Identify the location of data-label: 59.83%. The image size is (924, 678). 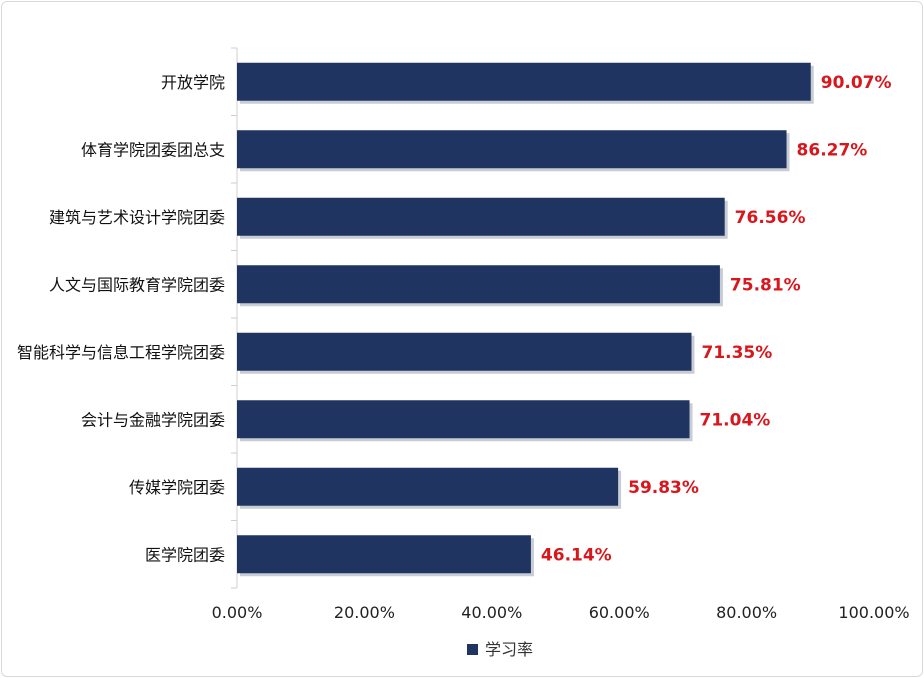
(663, 488).